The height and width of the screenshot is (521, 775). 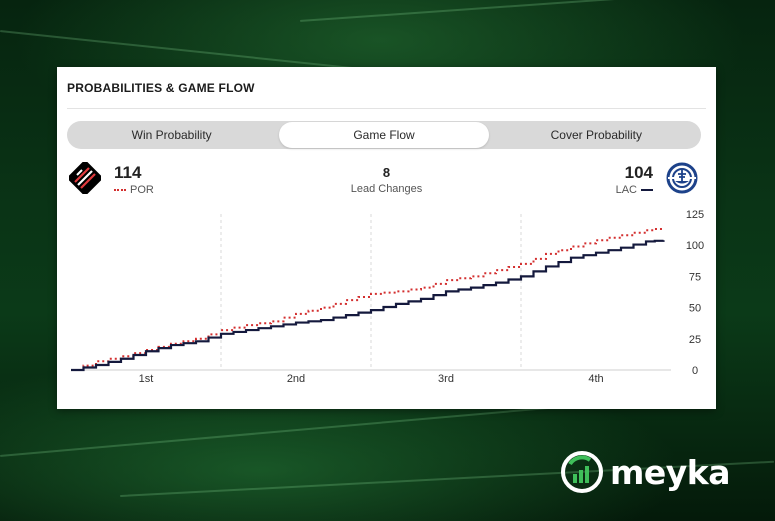 I want to click on y-tick-label: 25, so click(x=695, y=340).